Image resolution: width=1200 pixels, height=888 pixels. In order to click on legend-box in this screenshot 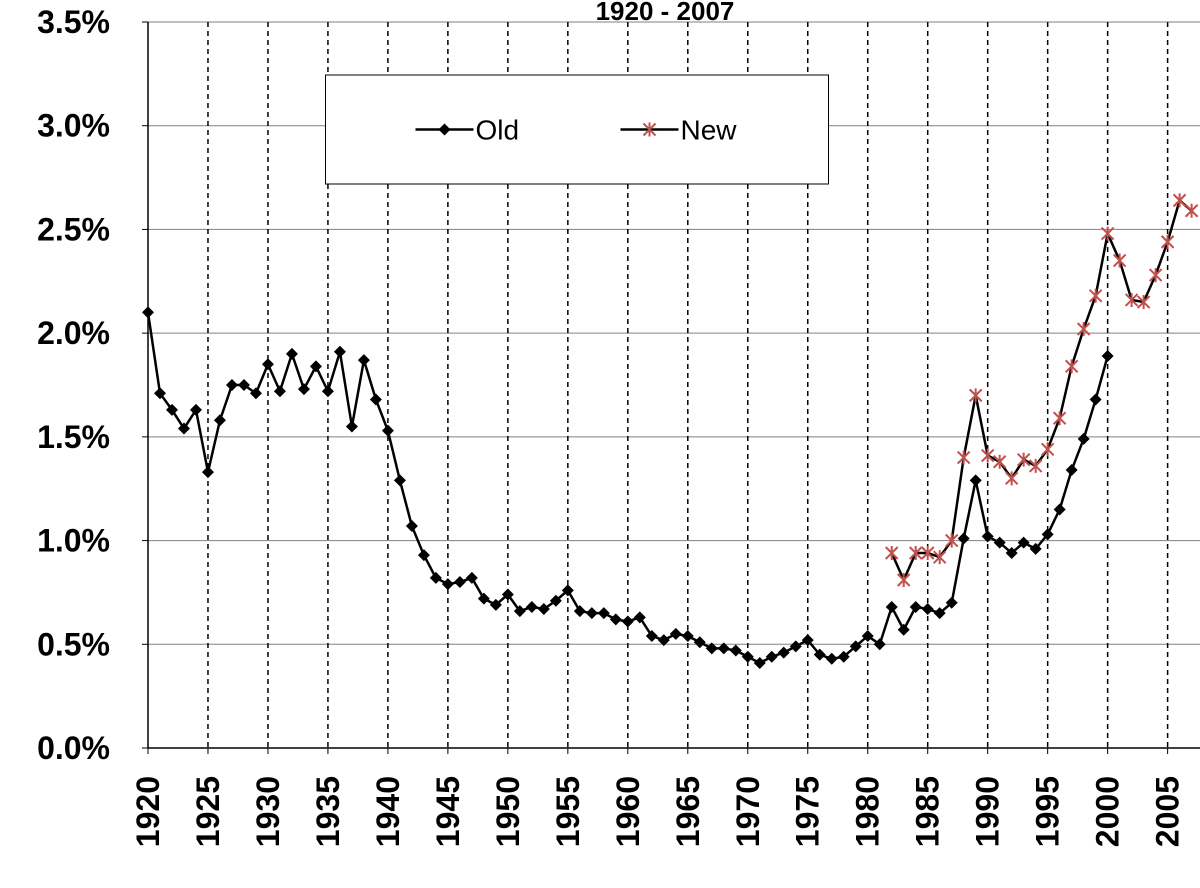, I will do `click(577, 129)`.